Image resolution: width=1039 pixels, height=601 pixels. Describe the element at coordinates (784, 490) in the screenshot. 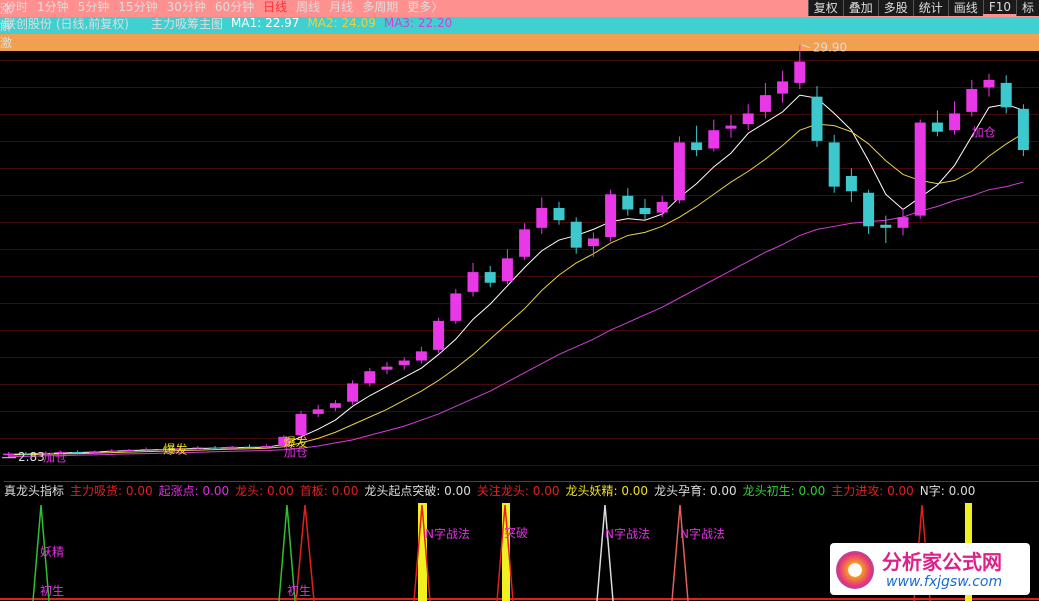

I see `indicator-value: 龙头初生: 0.00` at that location.